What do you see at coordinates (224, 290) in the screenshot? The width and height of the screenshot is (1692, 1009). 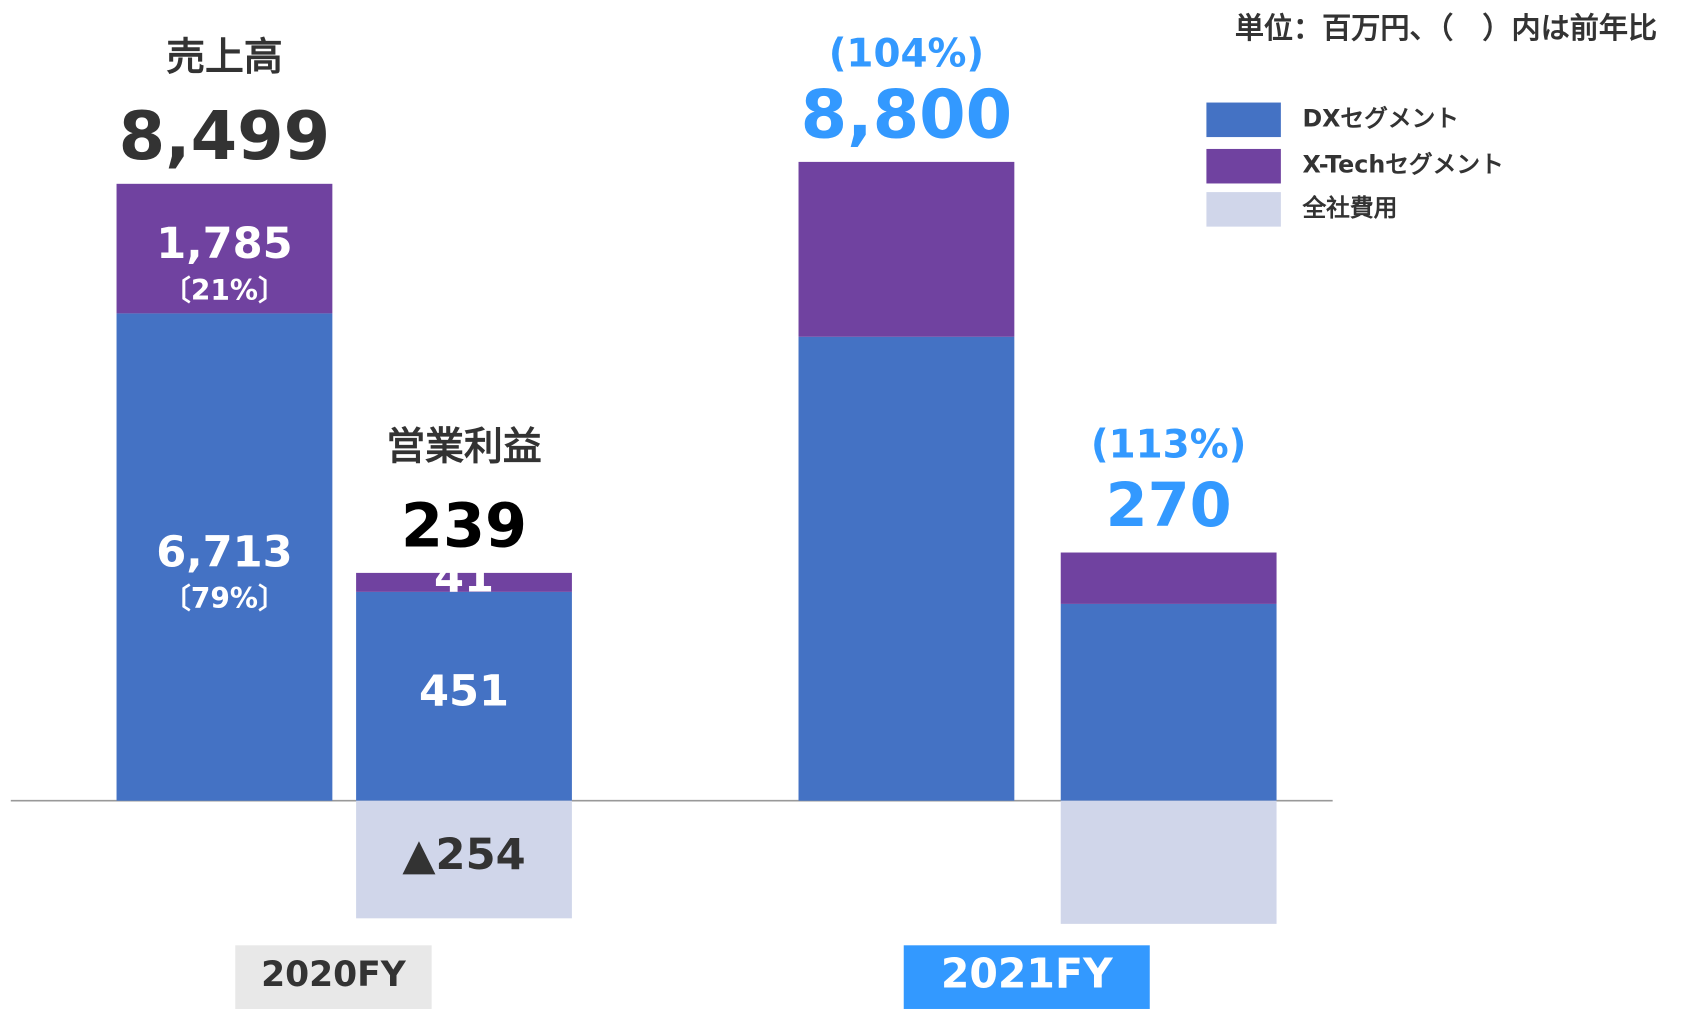 I see `share-label: 〔21%〕` at bounding box center [224, 290].